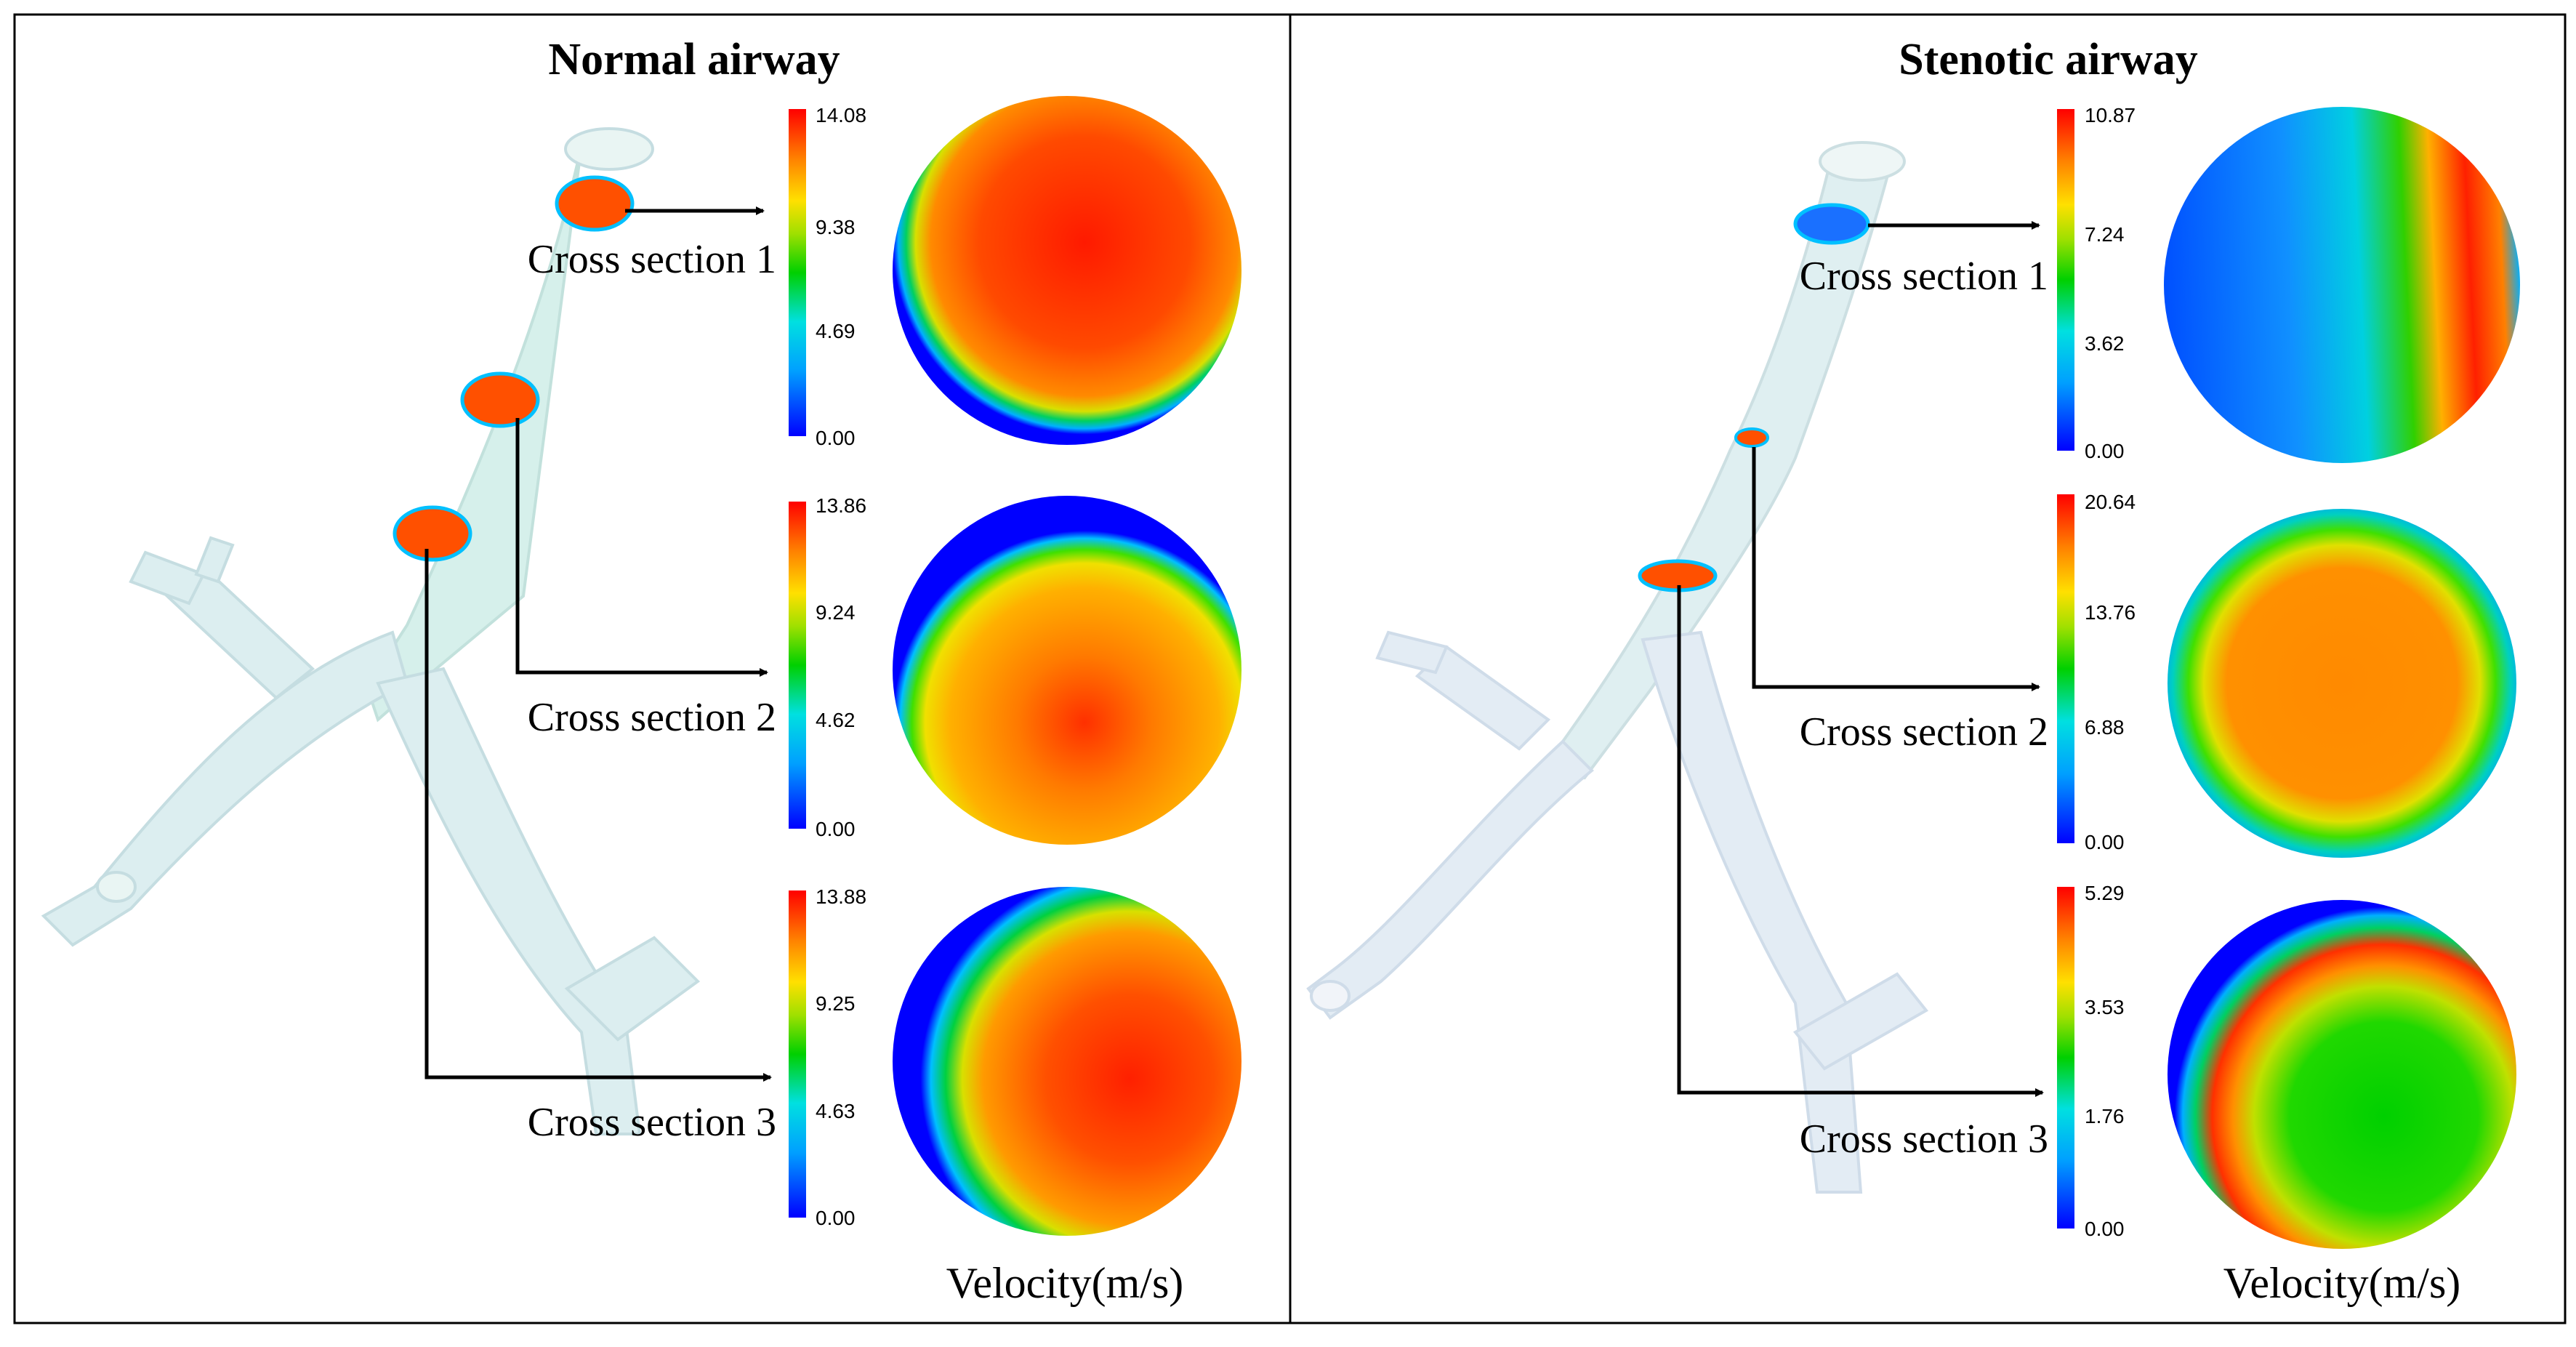  Describe the element at coordinates (2110, 502) in the screenshot. I see `tick-max: 20.64` at that location.